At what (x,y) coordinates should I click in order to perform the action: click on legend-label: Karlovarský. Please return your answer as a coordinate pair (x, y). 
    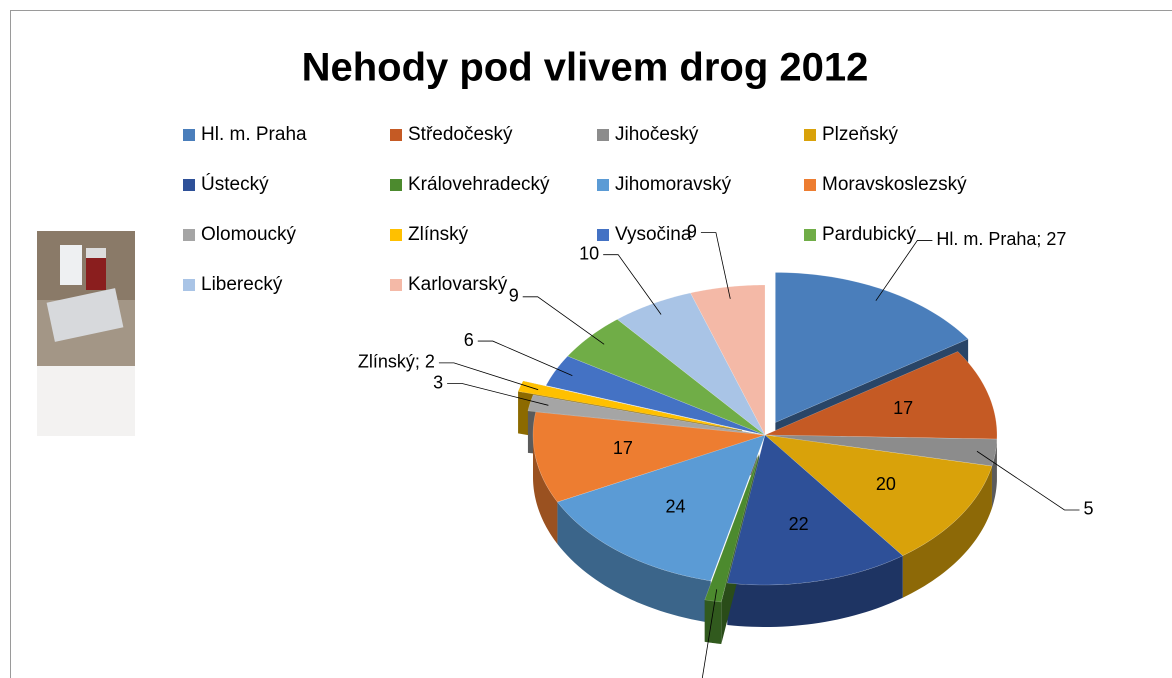
    Looking at the image, I should click on (458, 284).